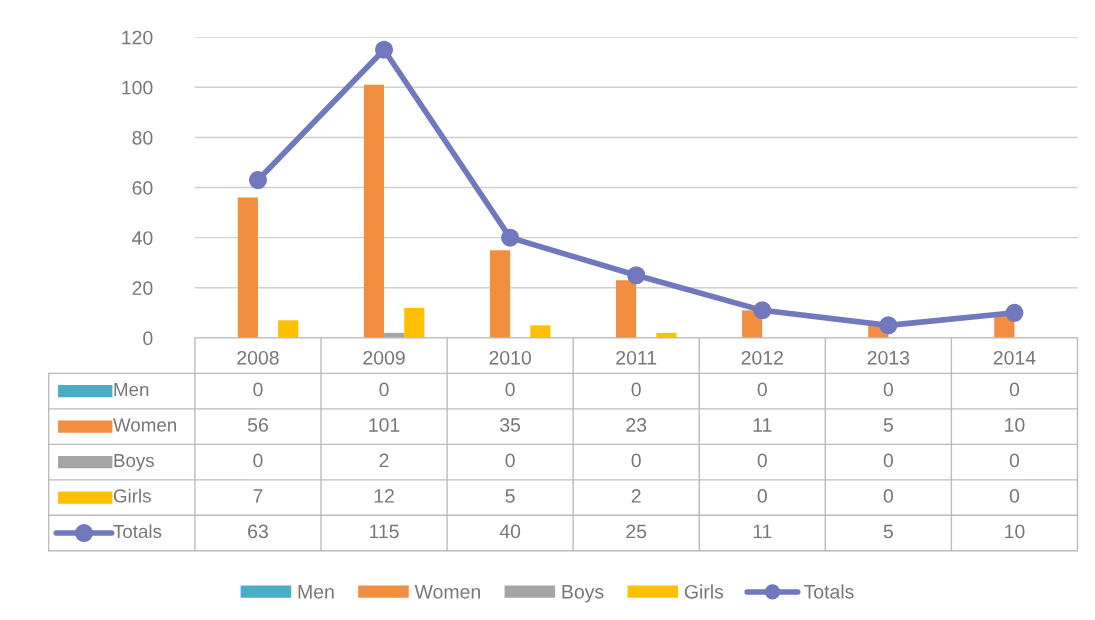  I want to click on x-tick-label: 2009, so click(384, 357).